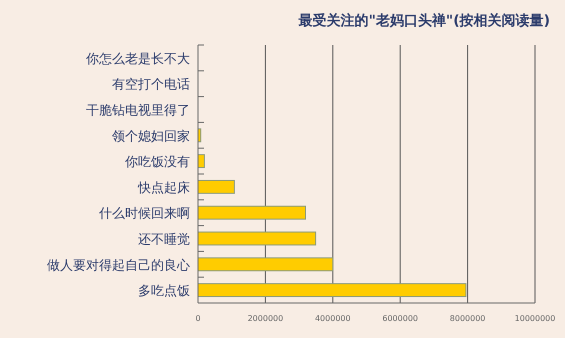 Image resolution: width=565 pixels, height=338 pixels. What do you see at coordinates (164, 240) in the screenshot?
I see `y-tick-label: 还不睡觉` at bounding box center [164, 240].